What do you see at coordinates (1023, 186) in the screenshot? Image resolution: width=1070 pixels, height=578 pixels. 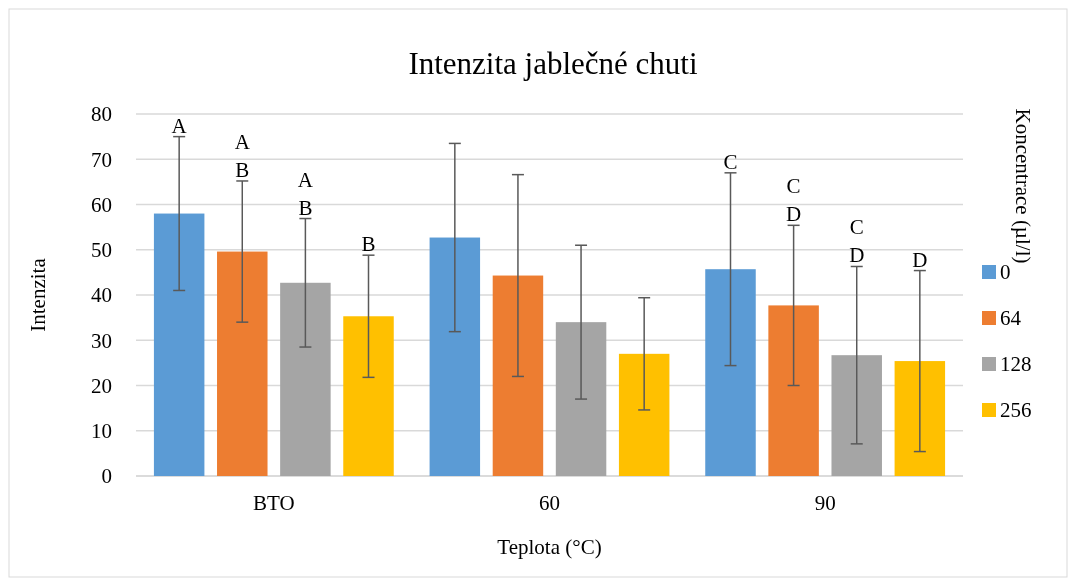 I see `legend-title: Koncentrace (µl/l)` at bounding box center [1023, 186].